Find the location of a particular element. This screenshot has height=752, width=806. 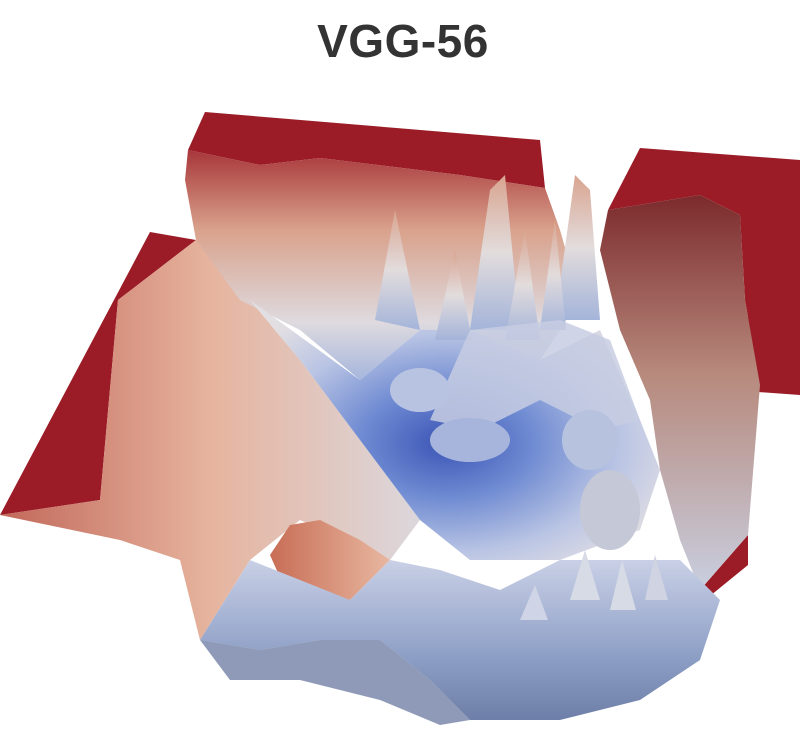

right-wall is located at coordinates (680, 392).